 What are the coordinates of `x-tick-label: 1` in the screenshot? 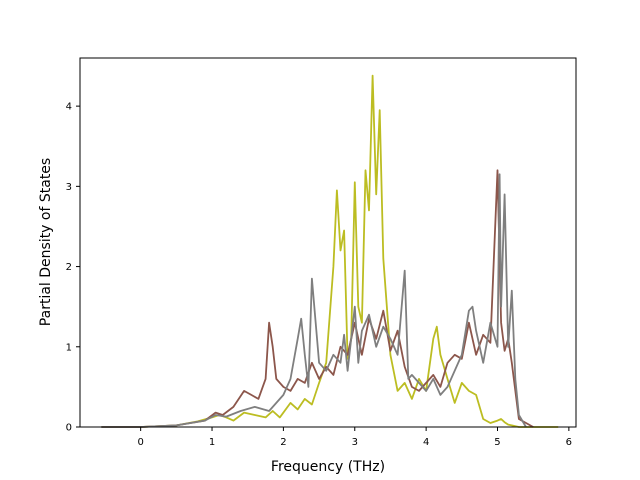 It's located at (212, 442).